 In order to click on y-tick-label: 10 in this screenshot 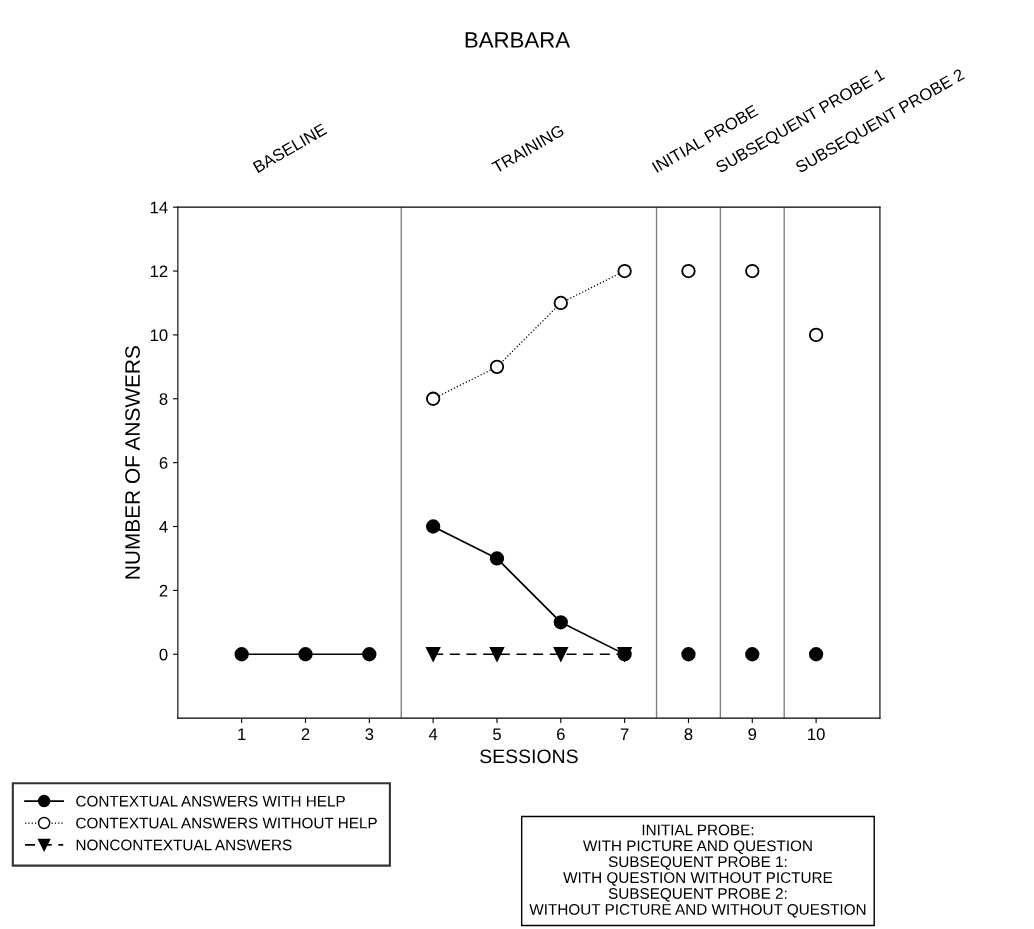, I will do `click(159, 335)`.